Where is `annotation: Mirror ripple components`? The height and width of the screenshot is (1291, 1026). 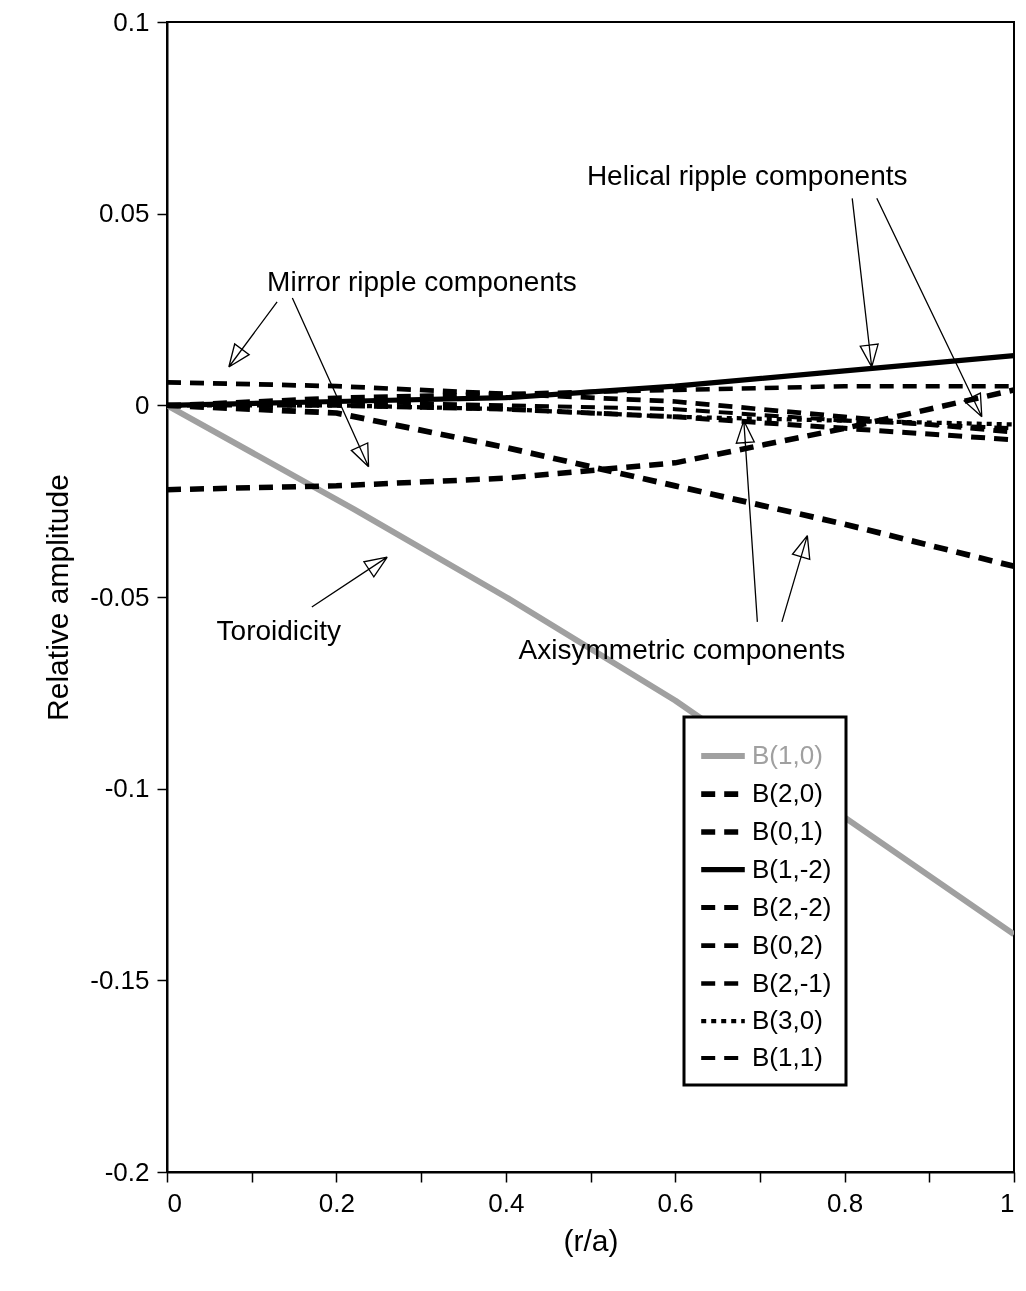 annotation: Mirror ripple components is located at coordinates (422, 281).